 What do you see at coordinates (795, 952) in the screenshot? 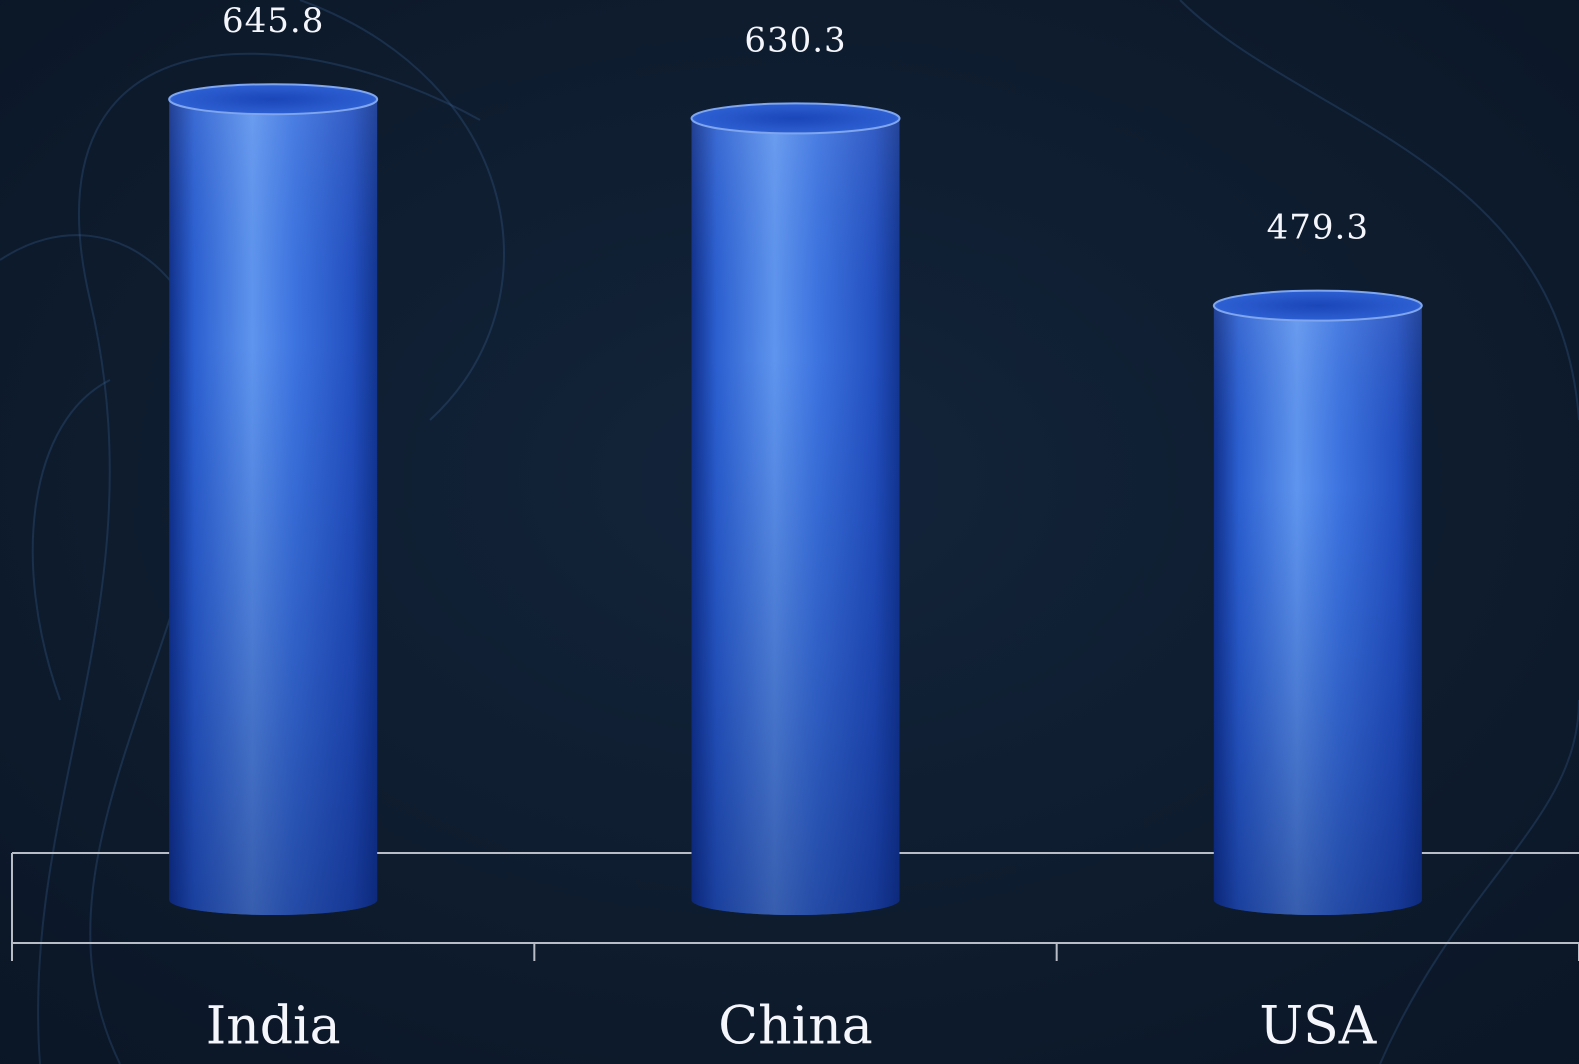
I see `x-ticks` at bounding box center [795, 952].